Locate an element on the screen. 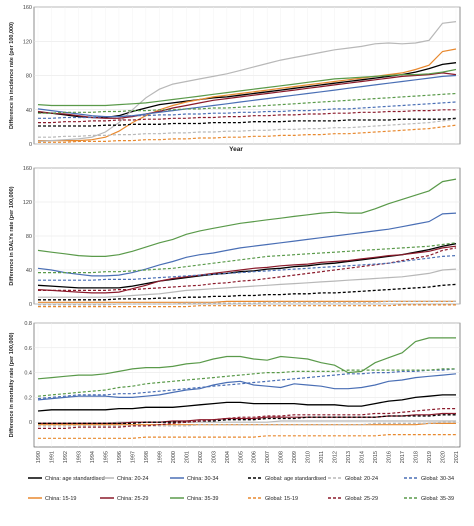 The height and width of the screenshot is (526, 474). legend-label: China: 15-19 is located at coordinates (61, 499).